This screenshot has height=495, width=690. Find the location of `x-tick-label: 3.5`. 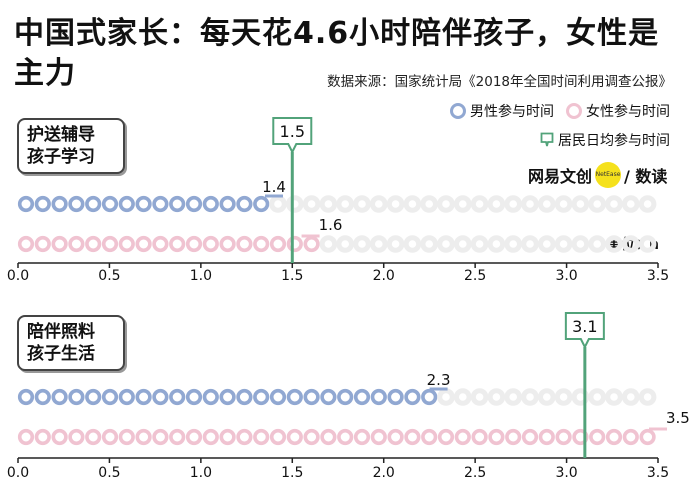

x-tick-label: 3.5 is located at coordinates (658, 473).